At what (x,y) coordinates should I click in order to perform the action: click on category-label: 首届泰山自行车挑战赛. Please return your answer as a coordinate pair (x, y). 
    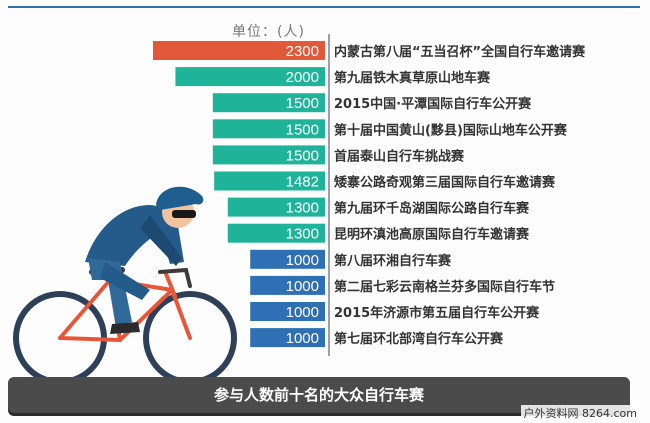
    Looking at the image, I should click on (399, 156).